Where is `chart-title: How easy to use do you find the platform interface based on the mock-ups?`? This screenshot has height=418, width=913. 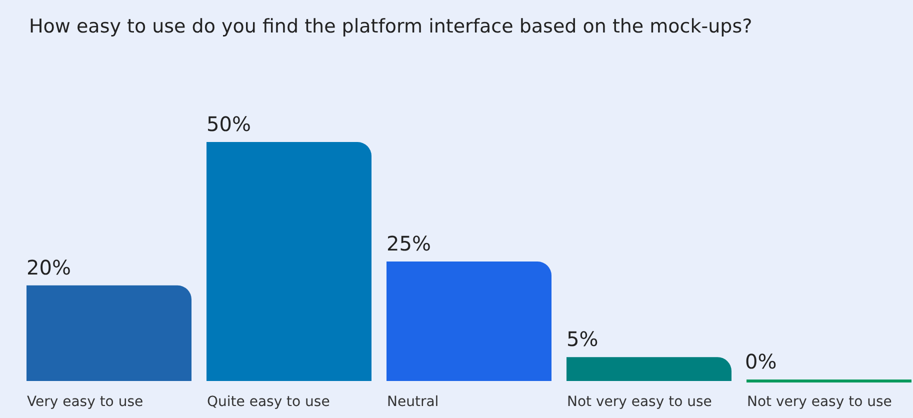 chart-title: How easy to use do you find the platform interface based on the mock-ups? is located at coordinates (390, 27).